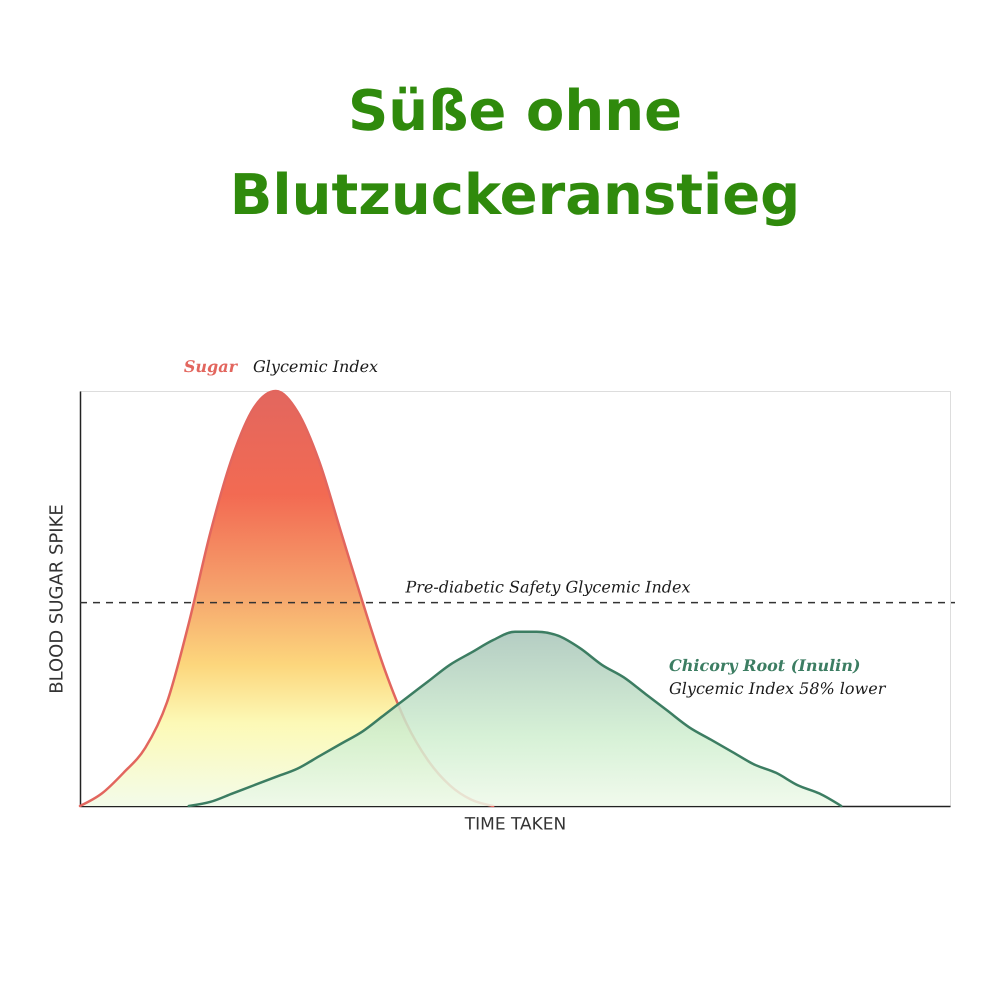  Describe the element at coordinates (515, 824) in the screenshot. I see `x-axis-title: TIME TAKEN` at that location.